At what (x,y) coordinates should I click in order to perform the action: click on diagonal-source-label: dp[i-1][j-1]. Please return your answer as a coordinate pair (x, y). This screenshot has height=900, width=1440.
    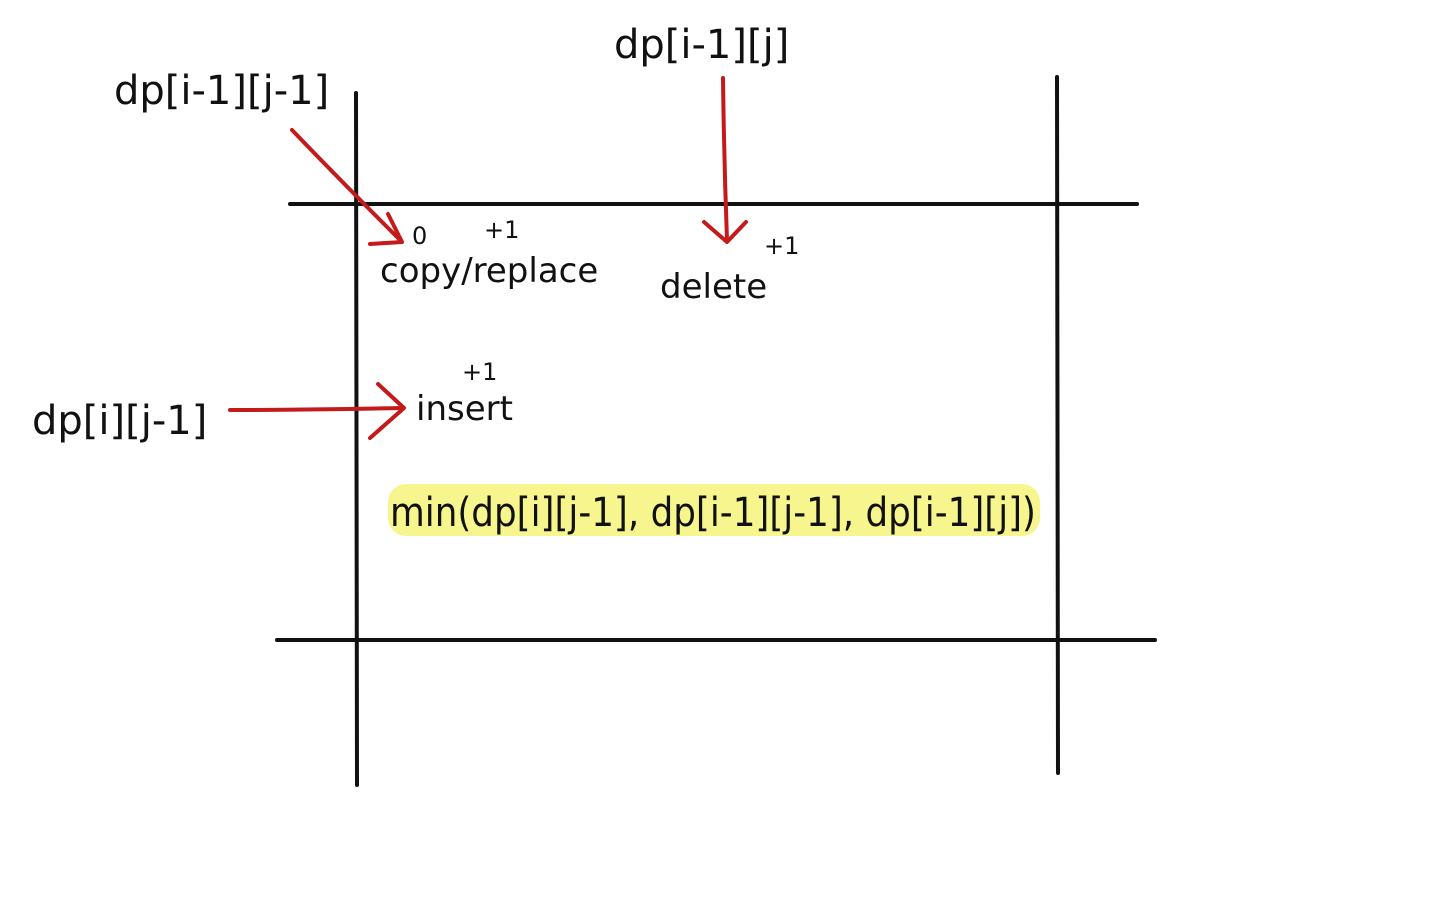
    Looking at the image, I should click on (221, 91).